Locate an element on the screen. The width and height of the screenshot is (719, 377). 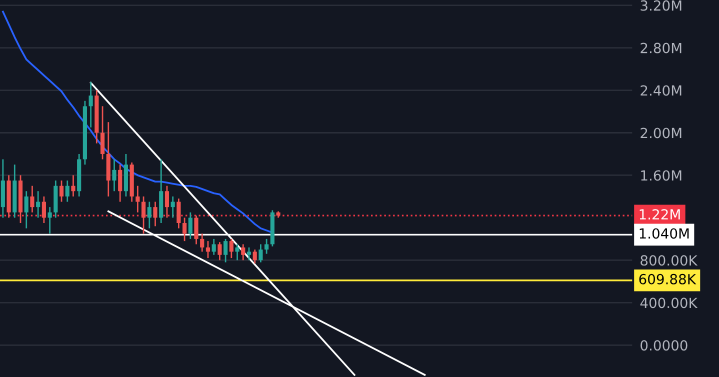
y-tick-label: 400.00K is located at coordinates (669, 303).